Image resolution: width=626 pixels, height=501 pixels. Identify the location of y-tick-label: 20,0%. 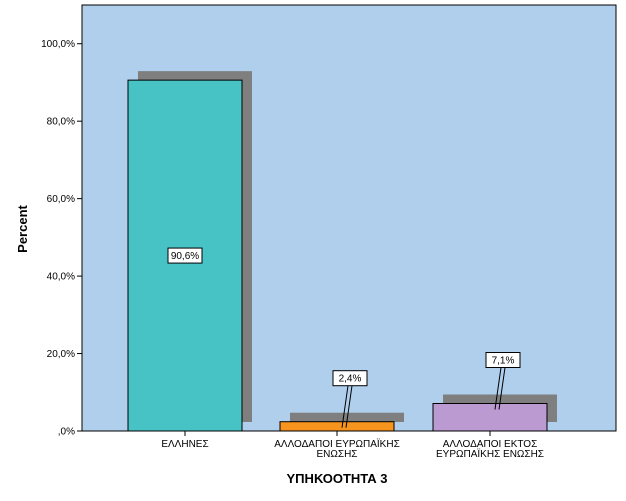
(61, 354).